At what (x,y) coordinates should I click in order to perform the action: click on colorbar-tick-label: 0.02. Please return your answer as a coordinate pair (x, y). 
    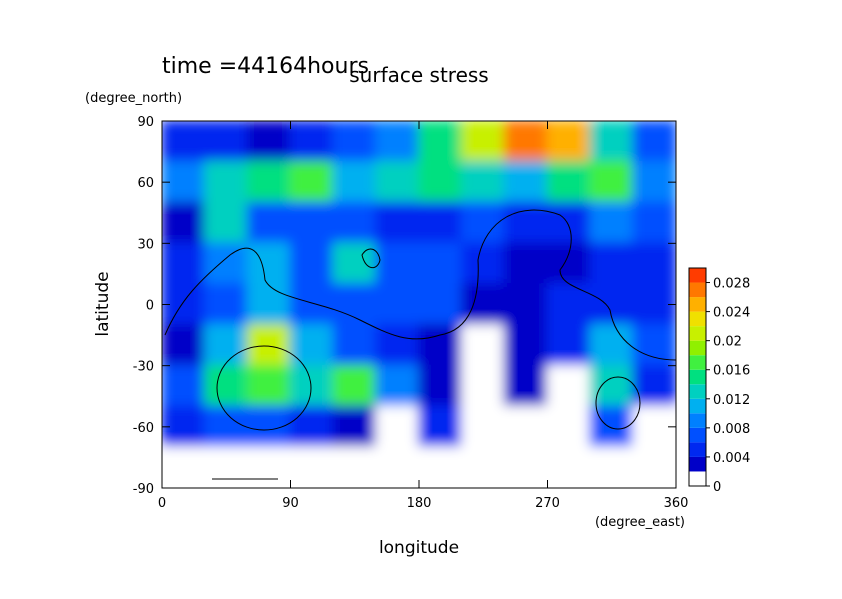
    Looking at the image, I should click on (727, 342).